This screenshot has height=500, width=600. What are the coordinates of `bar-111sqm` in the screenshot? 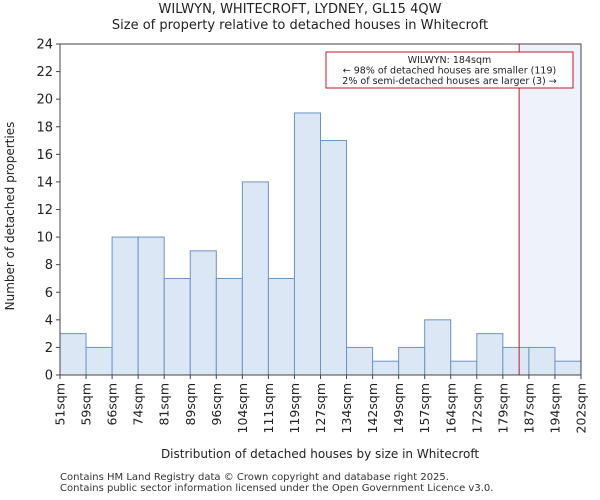 It's located at (281, 326).